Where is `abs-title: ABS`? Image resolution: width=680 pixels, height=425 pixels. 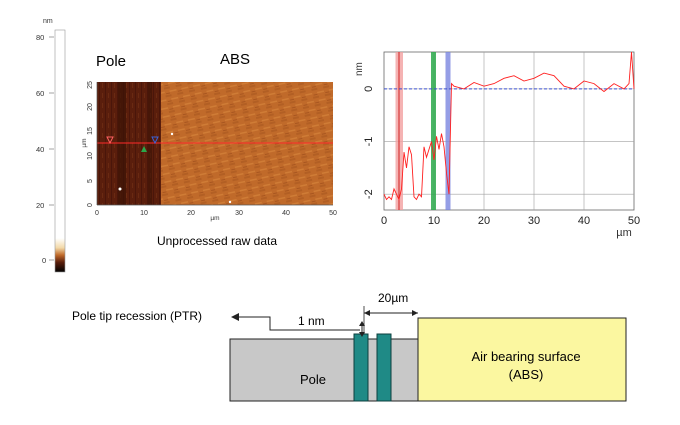 abs-title: ABS is located at coordinates (235, 59).